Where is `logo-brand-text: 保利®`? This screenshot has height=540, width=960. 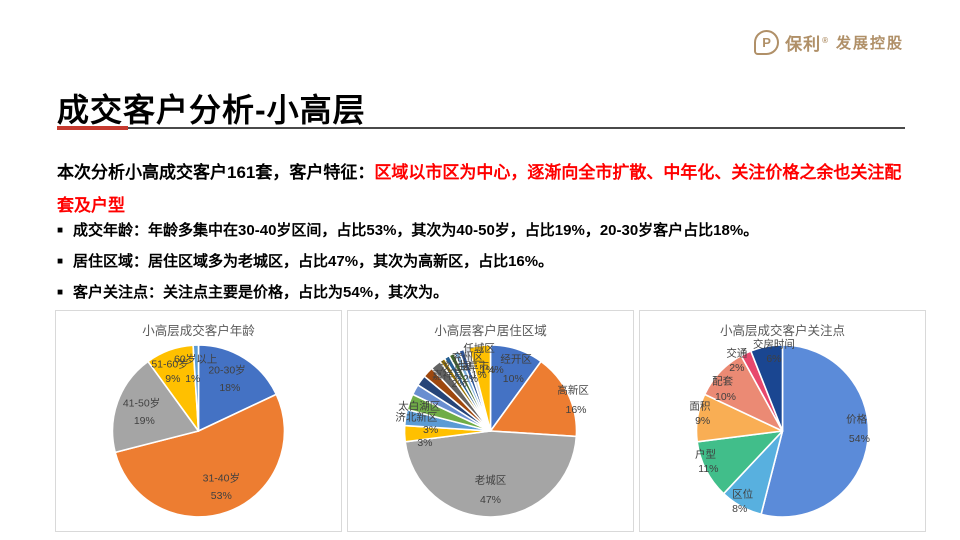
logo-brand-text: 保利® is located at coordinates (807, 44).